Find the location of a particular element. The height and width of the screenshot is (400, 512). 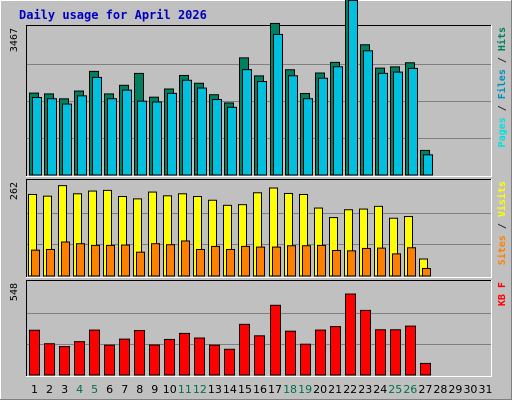

x-tick-label: 21 is located at coordinates (335, 389).